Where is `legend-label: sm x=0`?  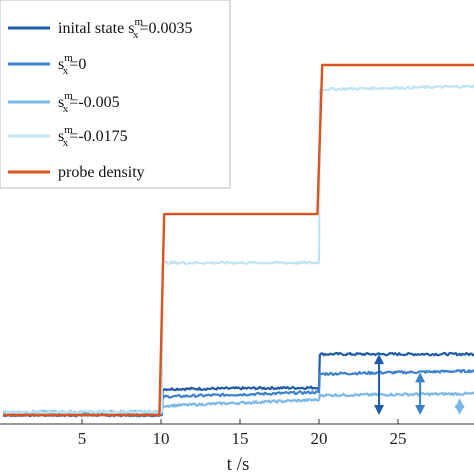 legend-label: sm x=0 is located at coordinates (72, 64).